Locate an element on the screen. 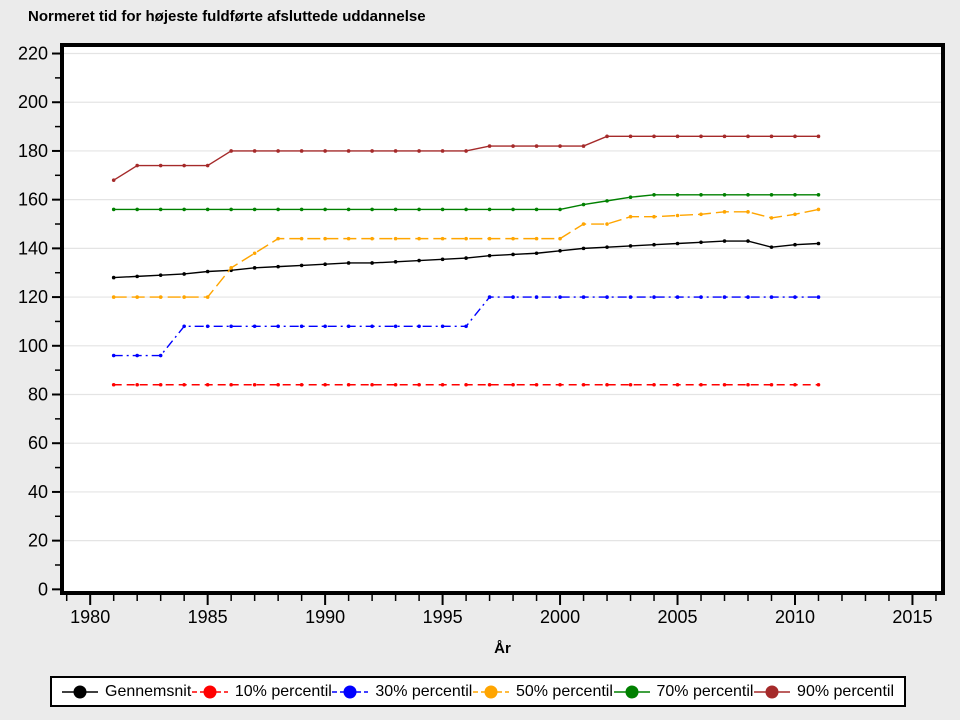 The height and width of the screenshot is (720, 960). y-tick-label: 220 is located at coordinates (33, 54).